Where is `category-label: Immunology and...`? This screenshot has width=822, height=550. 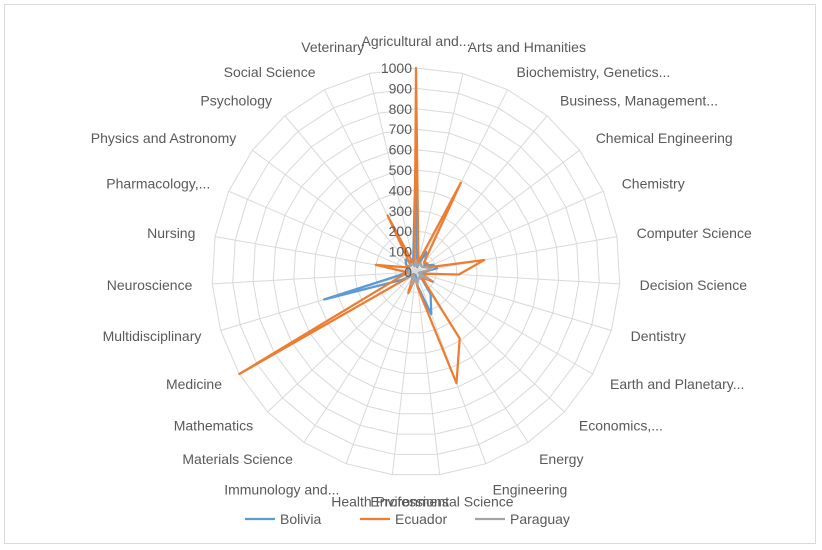
category-label: Immunology and... is located at coordinates (281, 490).